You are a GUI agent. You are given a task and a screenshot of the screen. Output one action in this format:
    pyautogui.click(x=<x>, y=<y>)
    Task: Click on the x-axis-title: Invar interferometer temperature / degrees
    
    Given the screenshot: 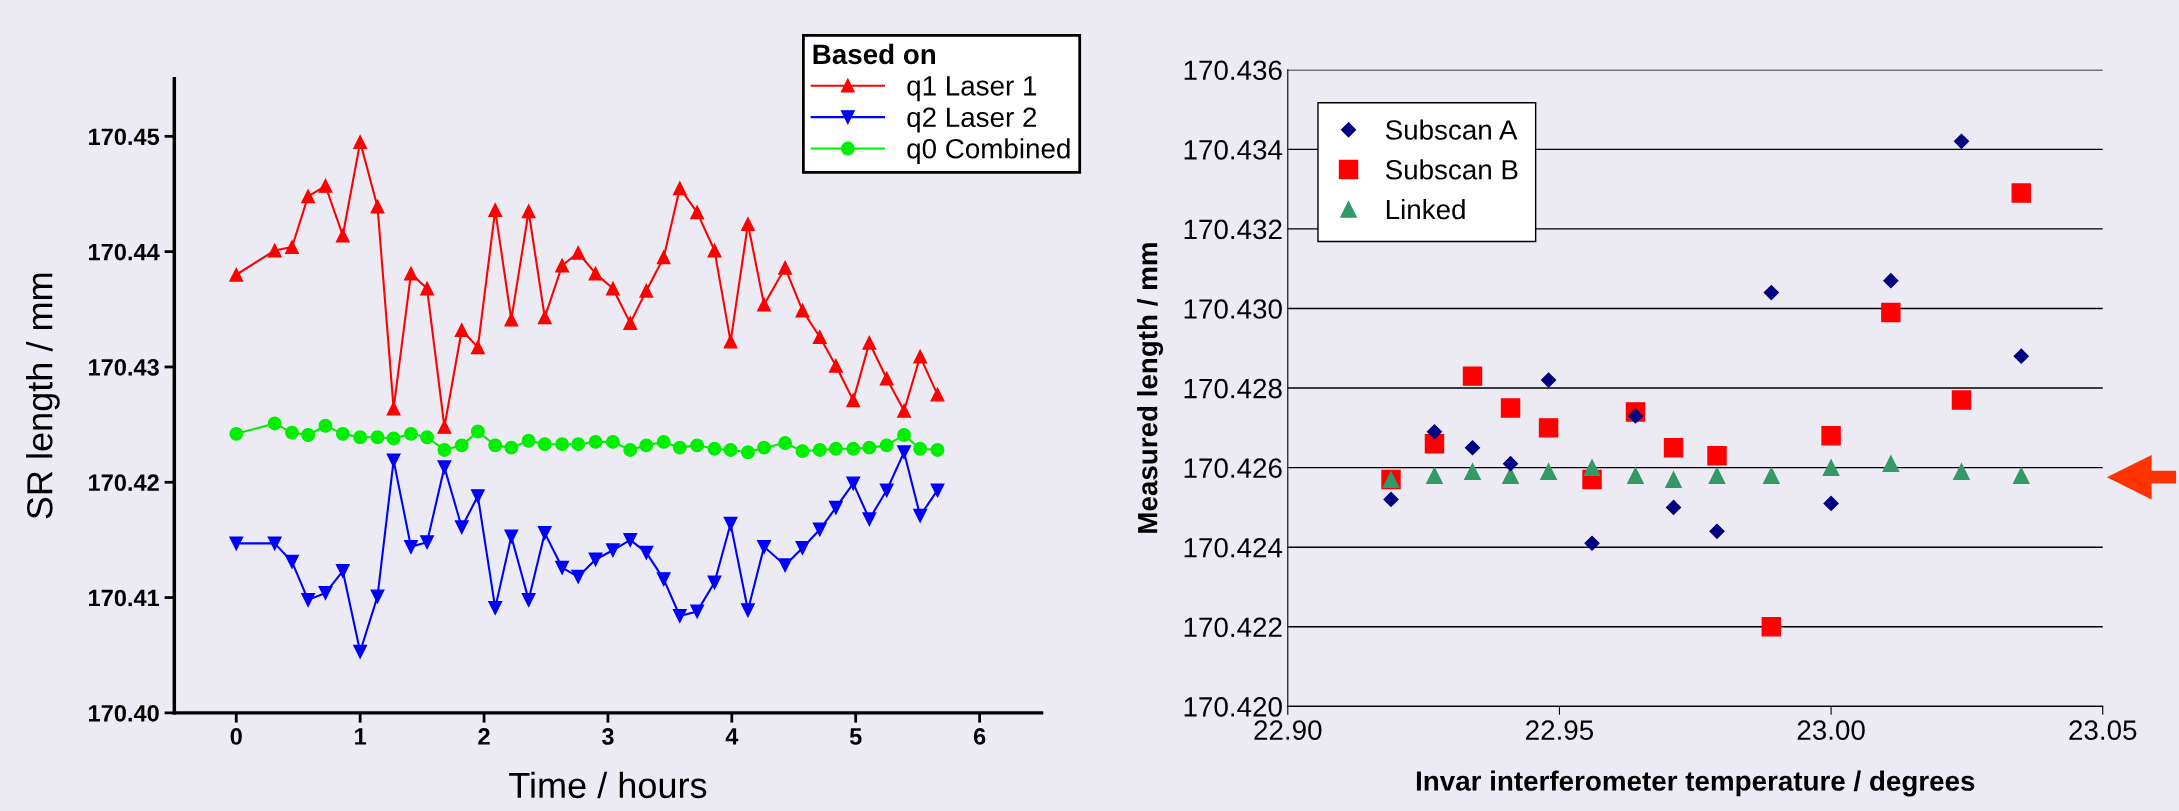 What is the action you would take?
    pyautogui.click(x=1695, y=783)
    